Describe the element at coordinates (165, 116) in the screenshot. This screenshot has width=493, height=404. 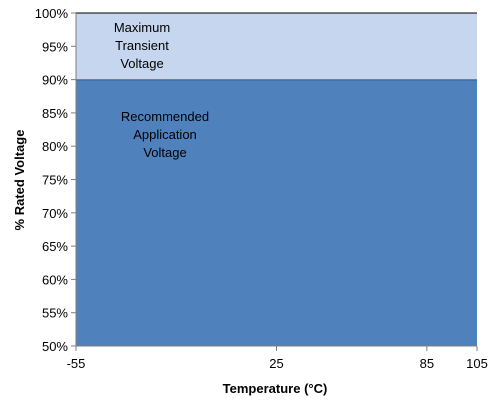
I see `region-label-0-line-0: Recommended` at that location.